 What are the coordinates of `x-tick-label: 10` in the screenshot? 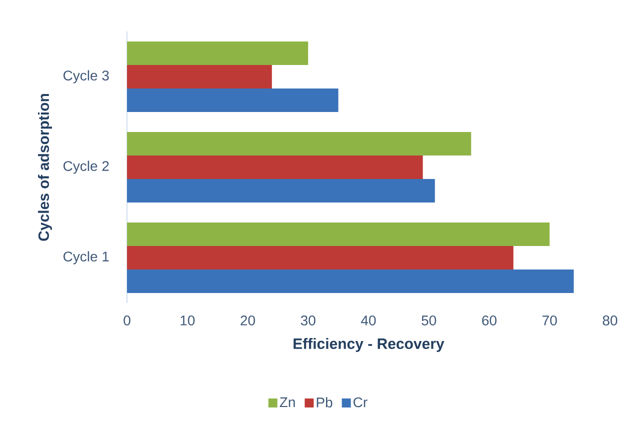 It's located at (187, 321).